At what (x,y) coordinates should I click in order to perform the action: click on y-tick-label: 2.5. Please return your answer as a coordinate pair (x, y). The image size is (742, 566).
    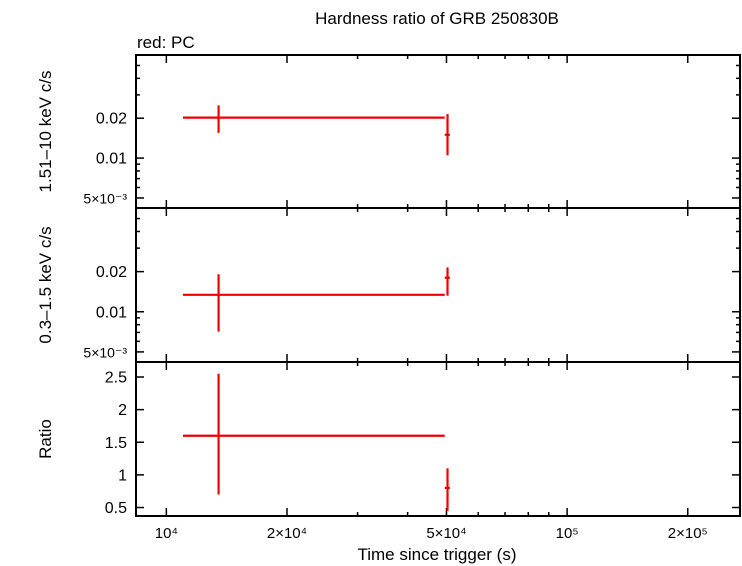
    Looking at the image, I should click on (116, 378).